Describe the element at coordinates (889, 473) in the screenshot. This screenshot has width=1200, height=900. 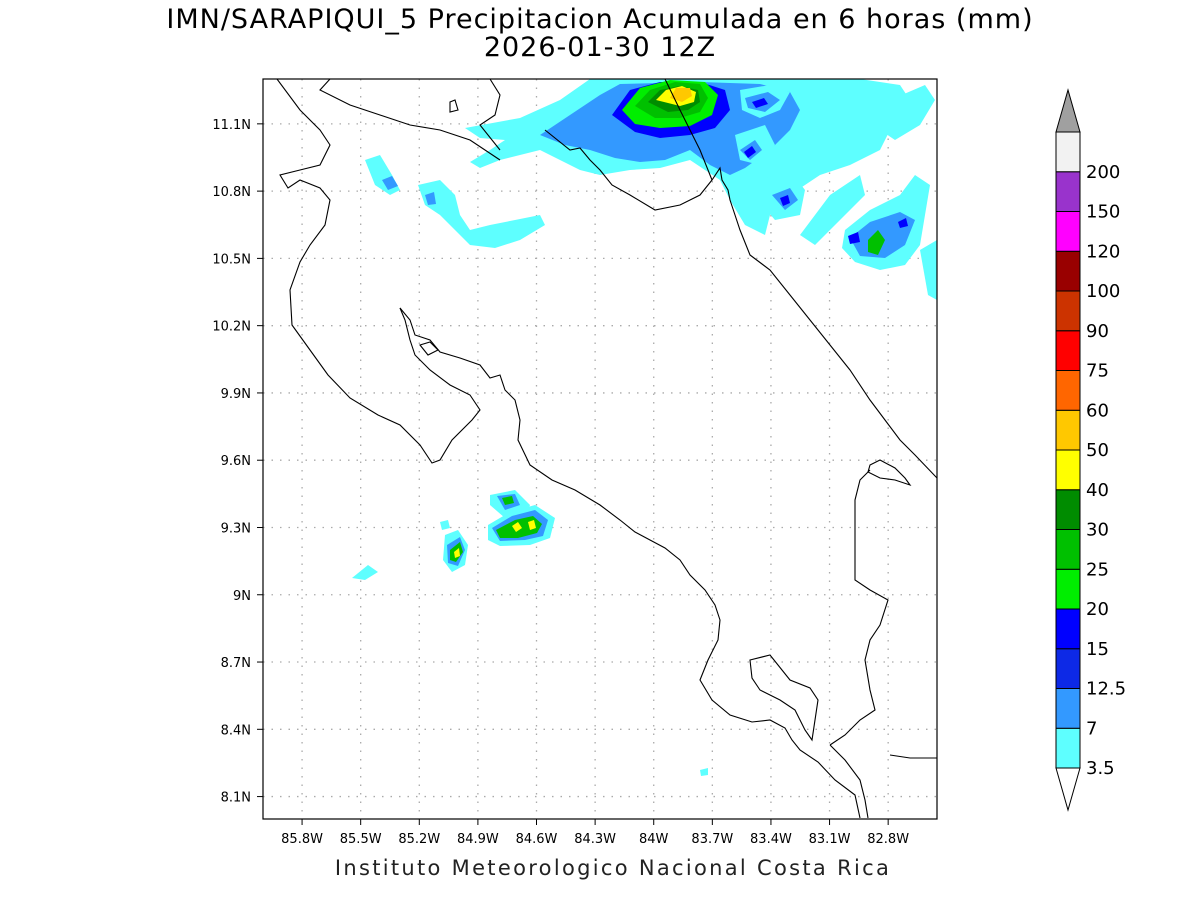
I see `bocas-del-toro-shore` at that location.